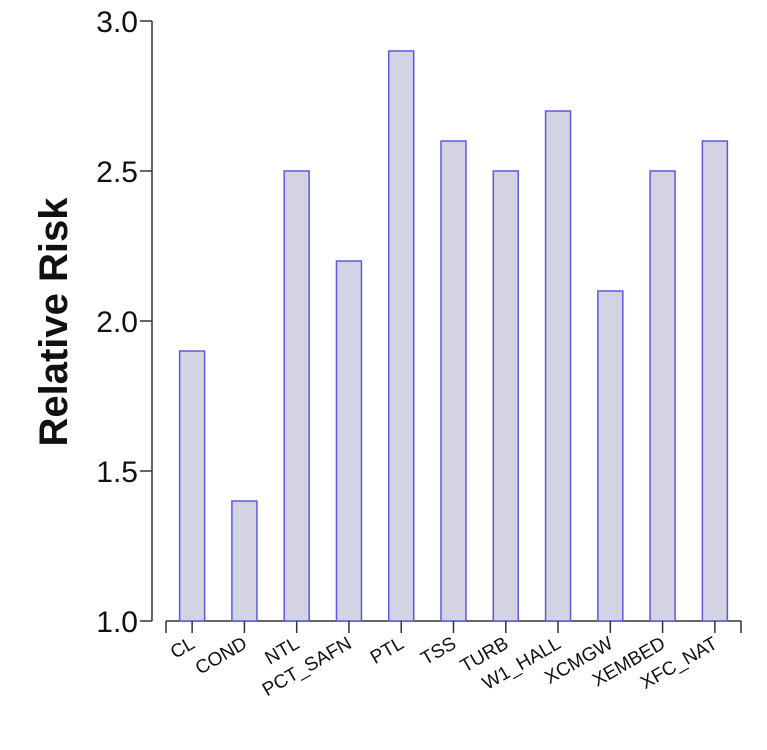 This screenshot has height=750, width=767. What do you see at coordinates (117, 472) in the screenshot?
I see `y-tick-label: 1.5` at bounding box center [117, 472].